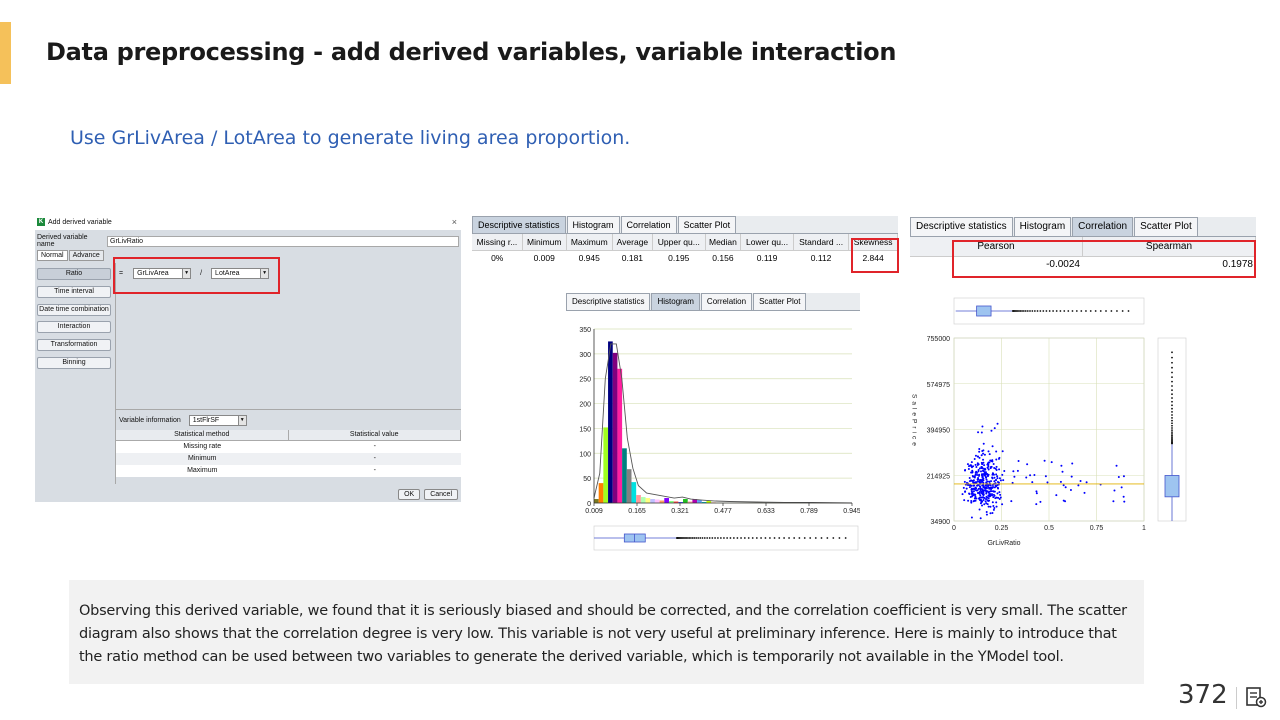  I want to click on derived-name-input: GrLivRatio, so click(283, 241).